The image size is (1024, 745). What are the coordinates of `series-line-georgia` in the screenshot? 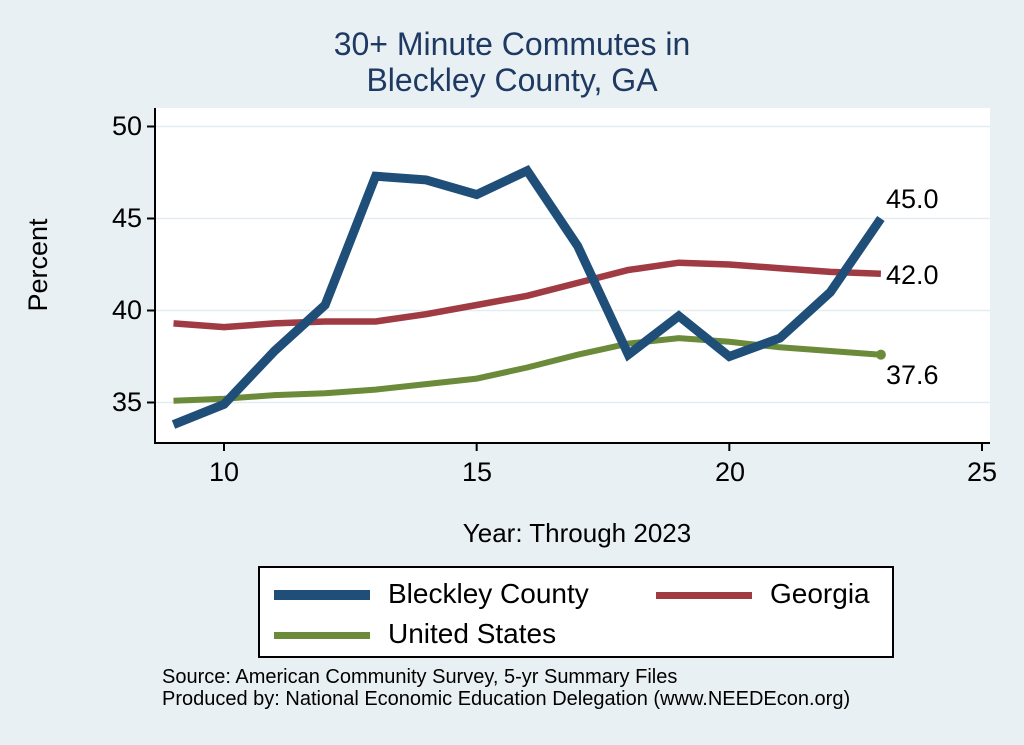 It's located at (527, 295).